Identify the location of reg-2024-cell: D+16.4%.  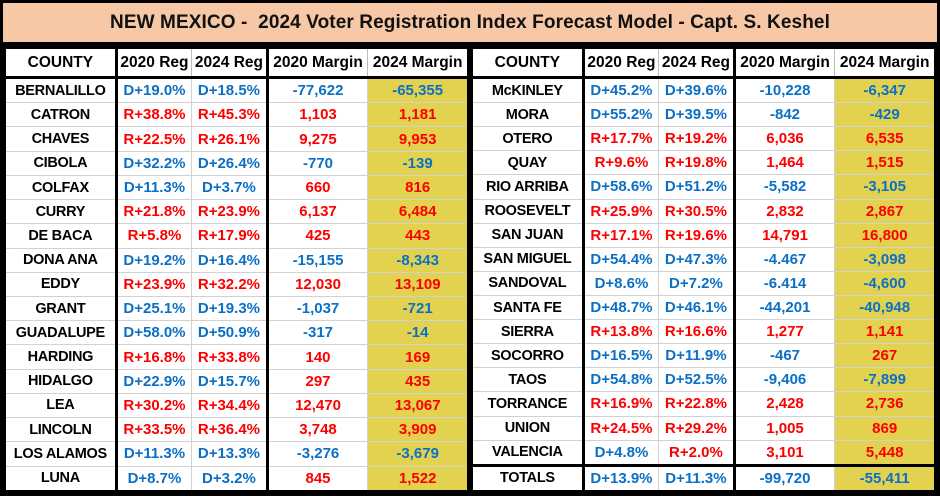
(230, 260).